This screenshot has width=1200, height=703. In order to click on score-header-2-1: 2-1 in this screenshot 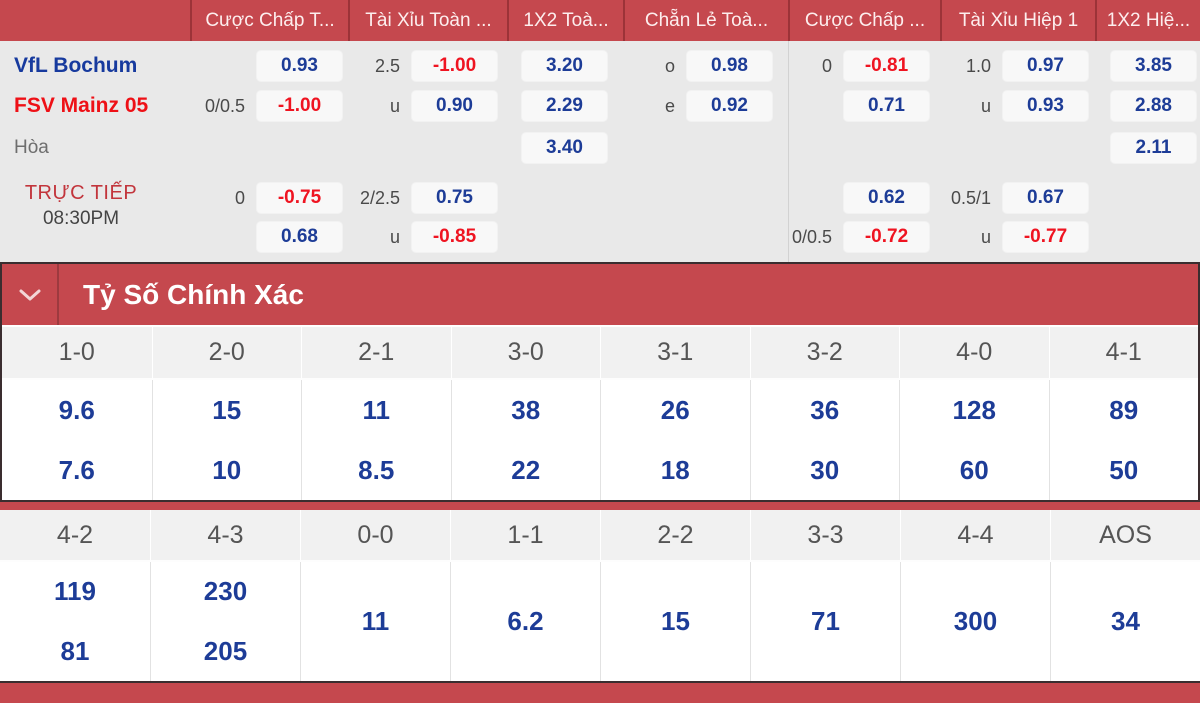, I will do `click(376, 353)`.